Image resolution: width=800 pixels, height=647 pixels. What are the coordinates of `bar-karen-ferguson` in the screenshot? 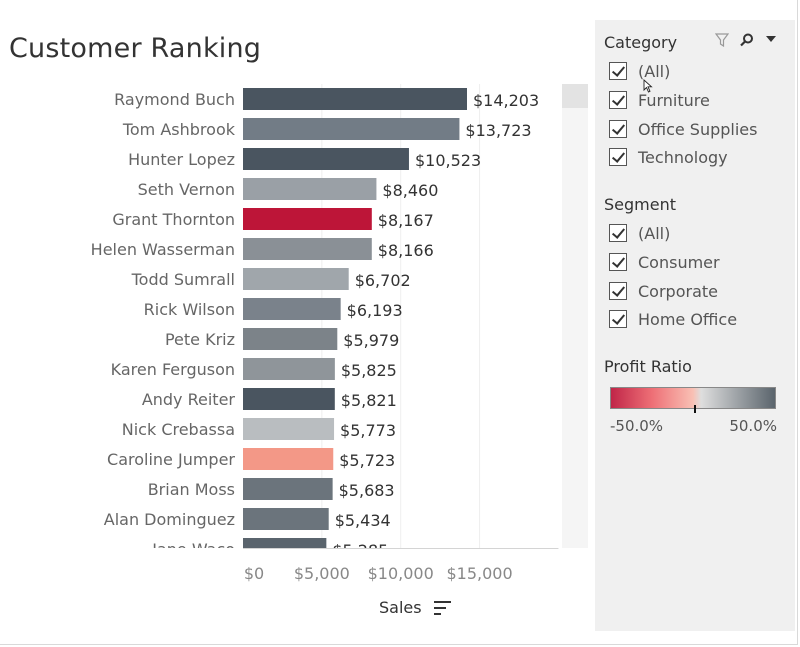 It's located at (289, 369).